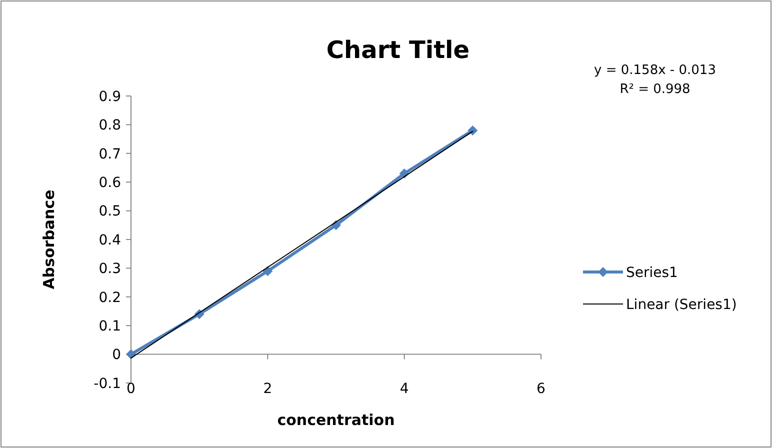  Describe the element at coordinates (109, 212) in the screenshot. I see `y-tick-label: 0.5` at that location.